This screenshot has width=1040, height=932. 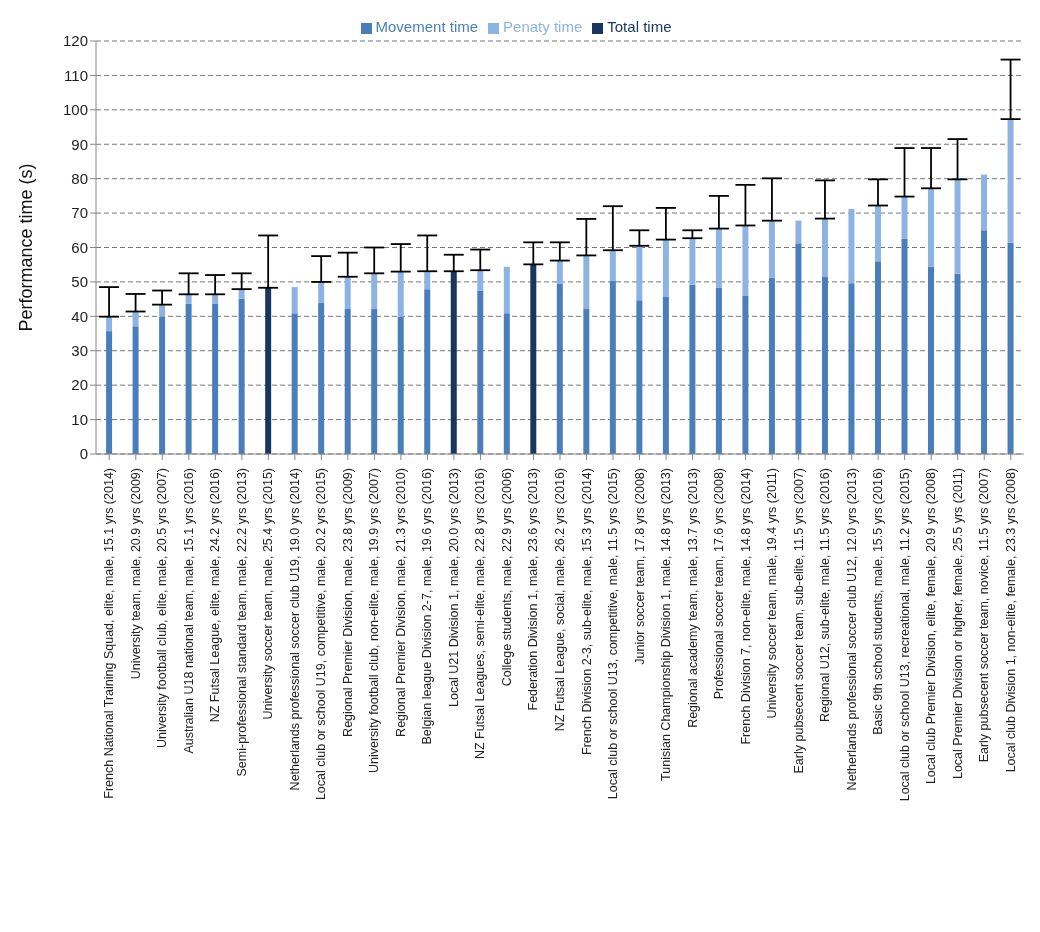 What do you see at coordinates (904, 635) in the screenshot?
I see `x-tick-label: Local club or school U13, recreational, male, 11.2 yrs (2015)` at bounding box center [904, 635].